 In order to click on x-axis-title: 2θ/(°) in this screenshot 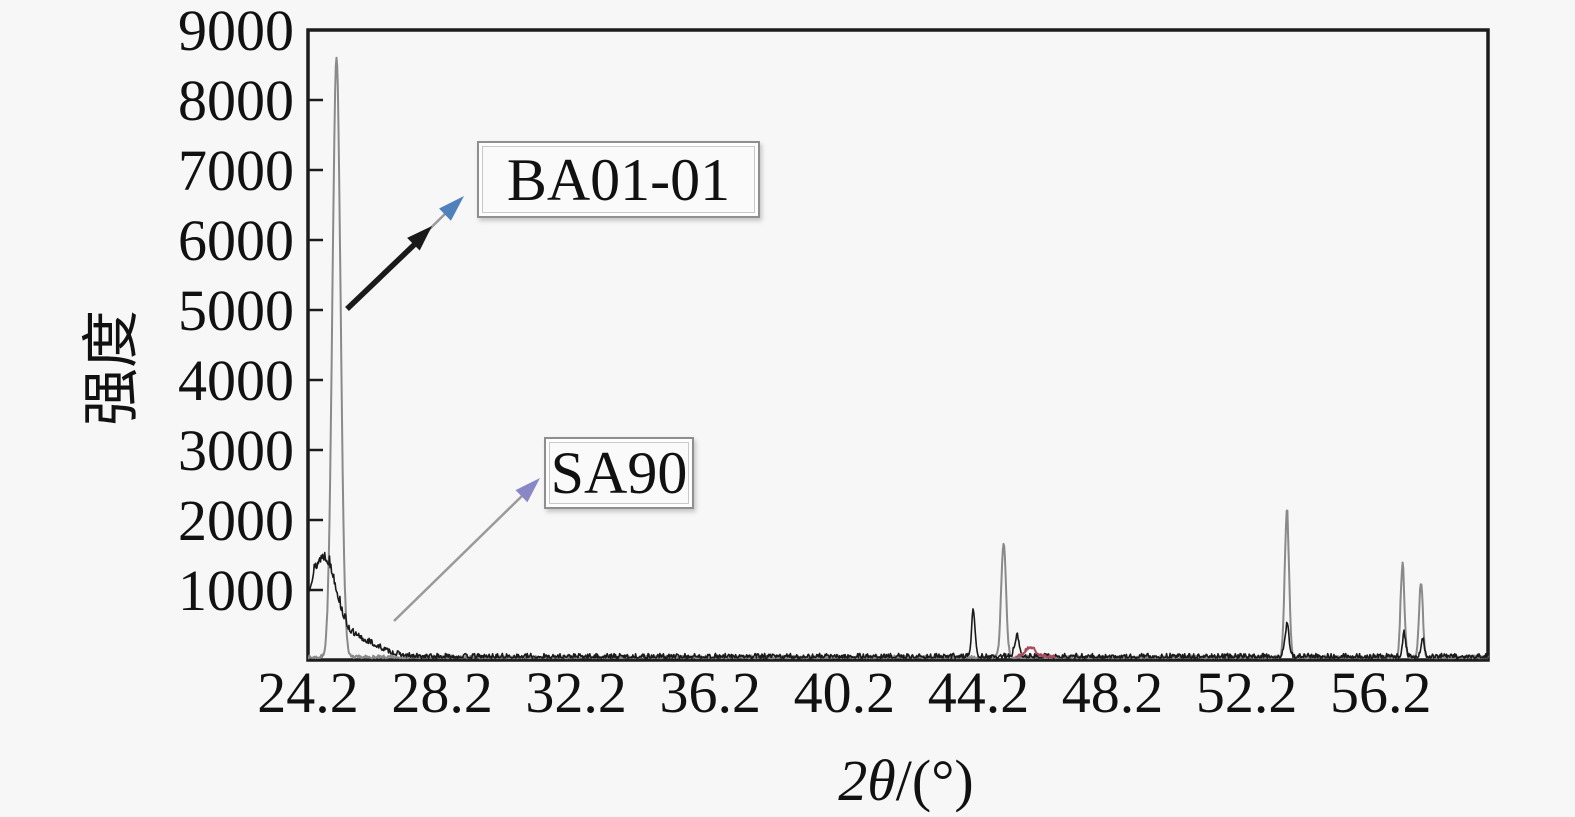, I will do `click(906, 781)`.